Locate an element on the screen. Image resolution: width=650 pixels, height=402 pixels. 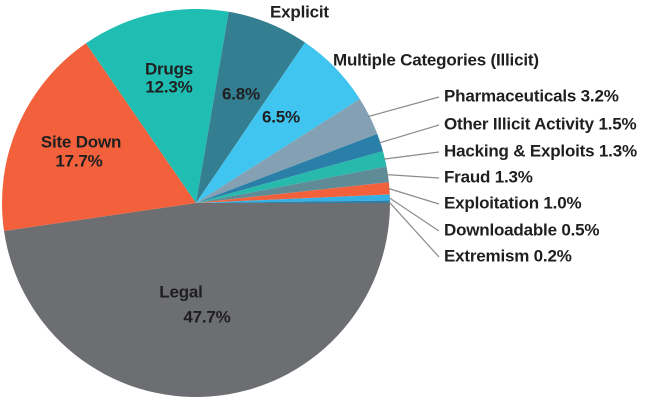
pie-slice-pharmaceuticals is located at coordinates (287, 151).